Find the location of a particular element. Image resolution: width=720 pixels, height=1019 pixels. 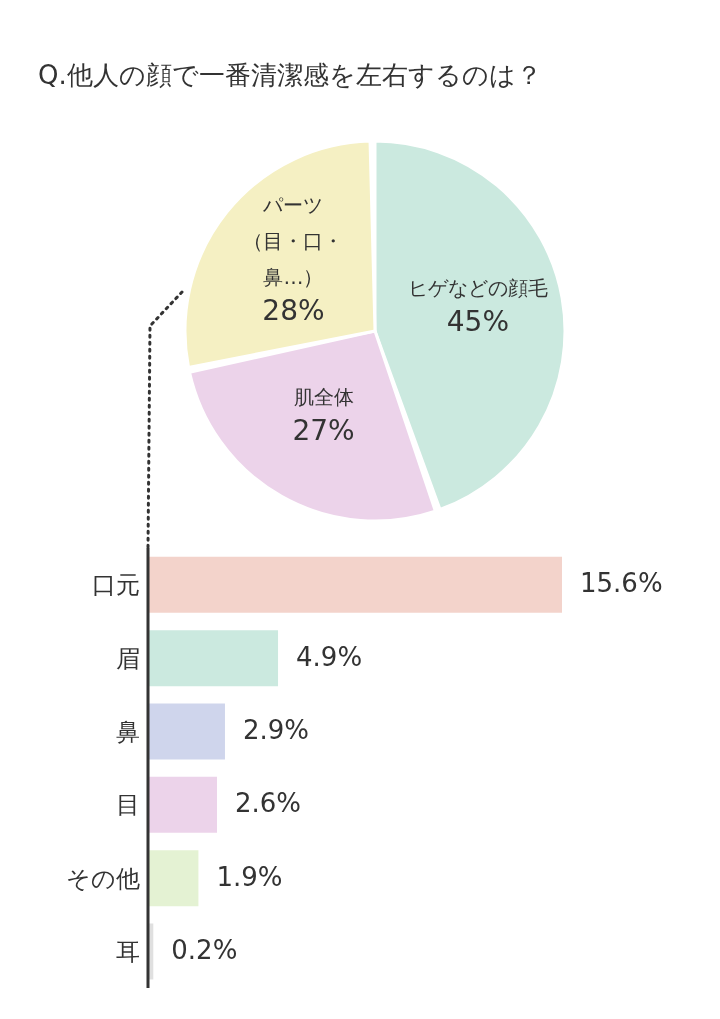

slice-label: パーツ（目・口・鼻…） is located at coordinates (293, 240).